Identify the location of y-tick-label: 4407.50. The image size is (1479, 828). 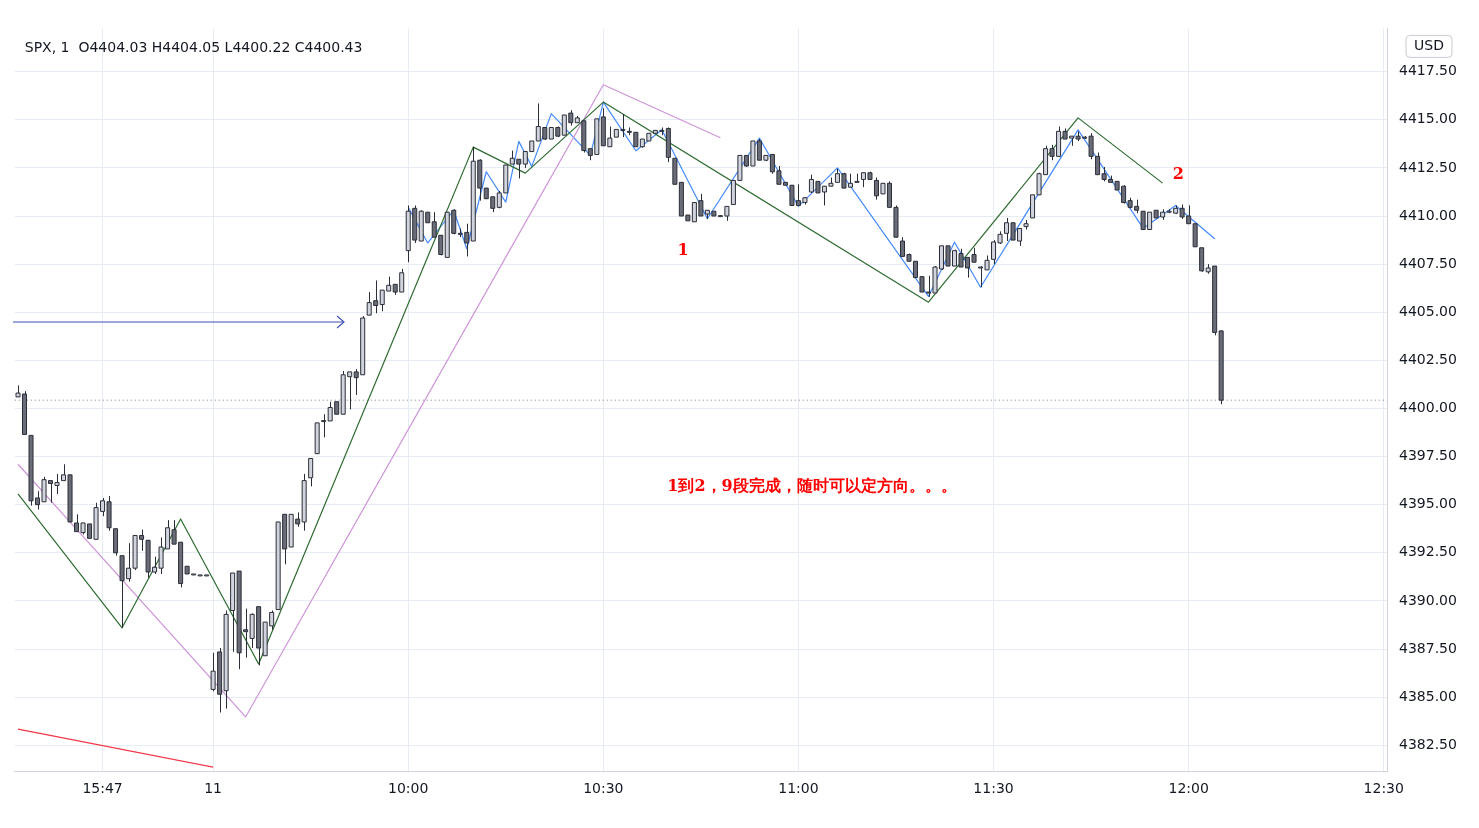
(1428, 262).